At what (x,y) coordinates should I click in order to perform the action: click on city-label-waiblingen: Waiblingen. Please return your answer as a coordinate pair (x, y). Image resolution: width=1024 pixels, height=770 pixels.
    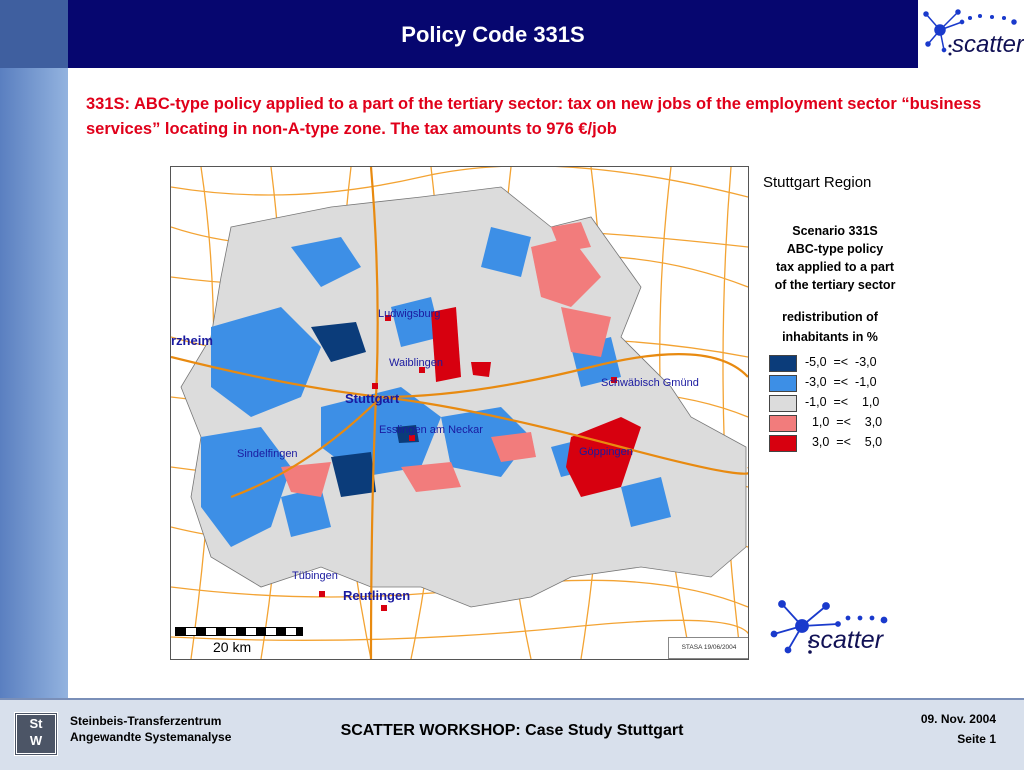
    Looking at the image, I should click on (416, 363).